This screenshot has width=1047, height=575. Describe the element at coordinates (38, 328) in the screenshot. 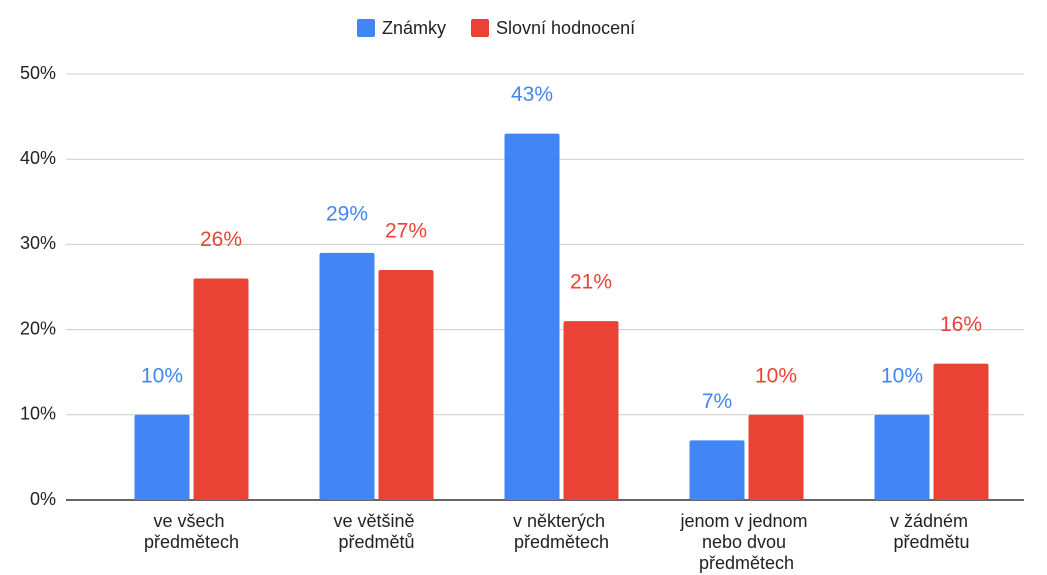

I see `y-tick-label: 20%` at that location.